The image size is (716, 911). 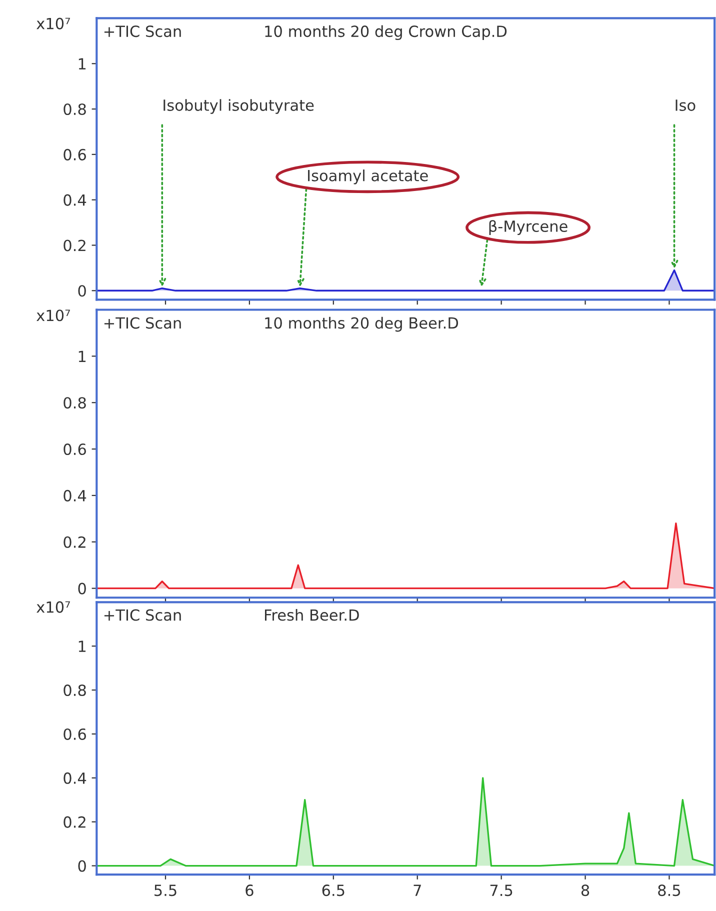 I want to click on x-tick-label: 6.5, so click(x=333, y=890).